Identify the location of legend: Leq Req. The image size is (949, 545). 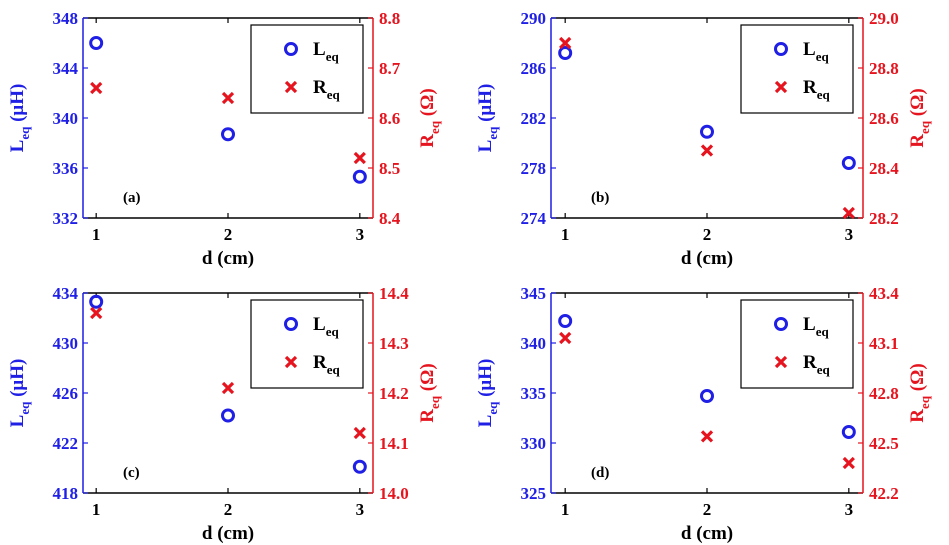
(797, 344).